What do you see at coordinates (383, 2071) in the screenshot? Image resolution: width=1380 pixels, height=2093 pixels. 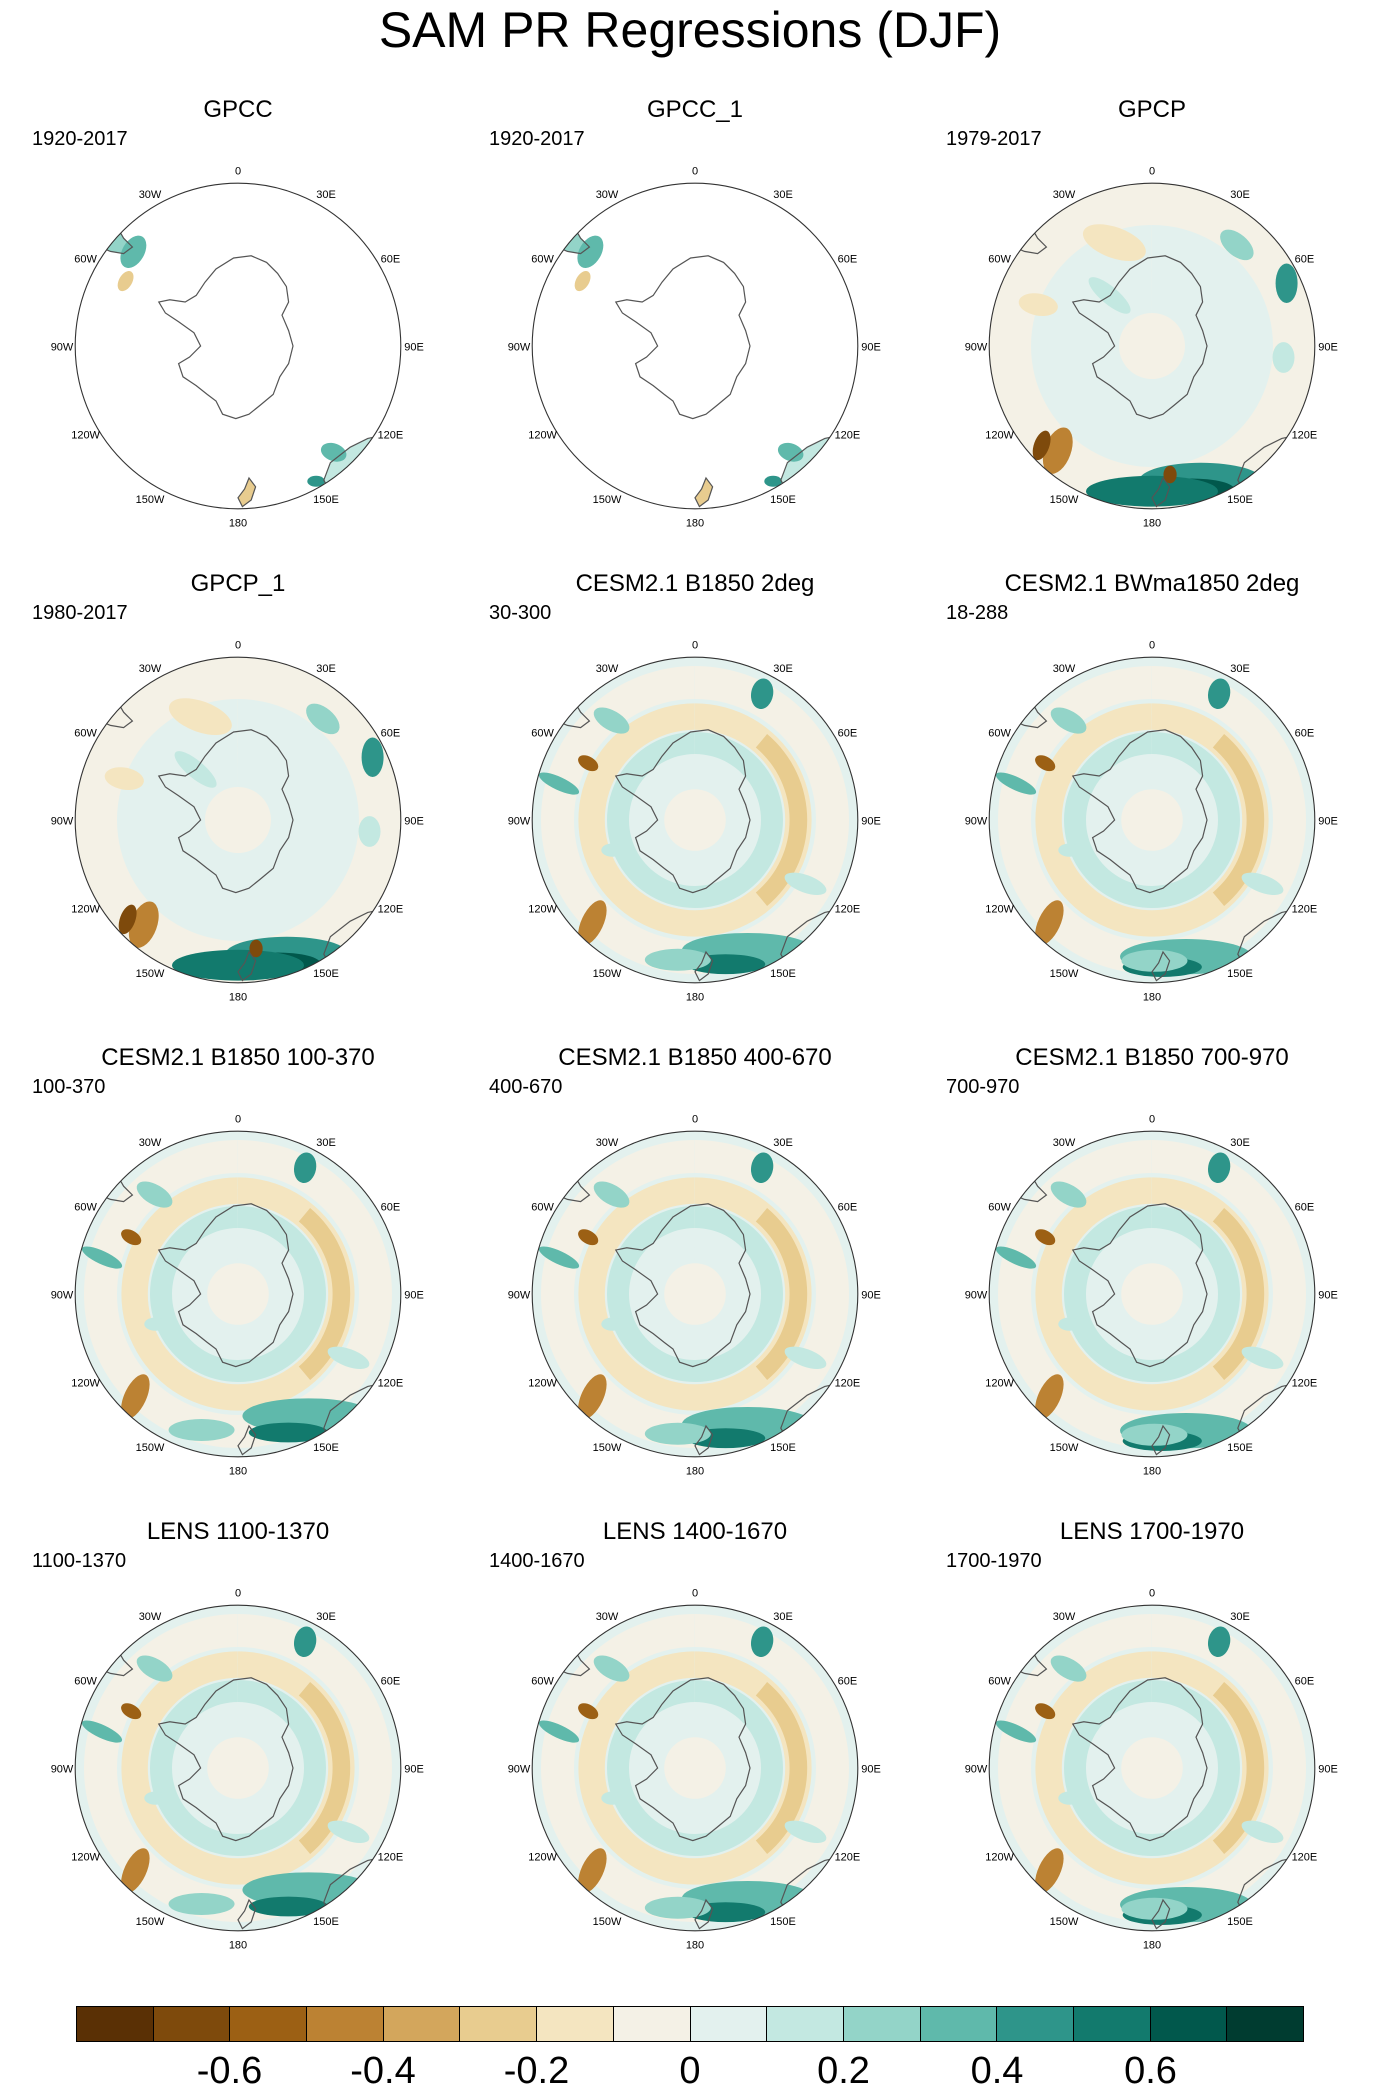 I see `colorbar-tick-label: -0.4` at bounding box center [383, 2071].